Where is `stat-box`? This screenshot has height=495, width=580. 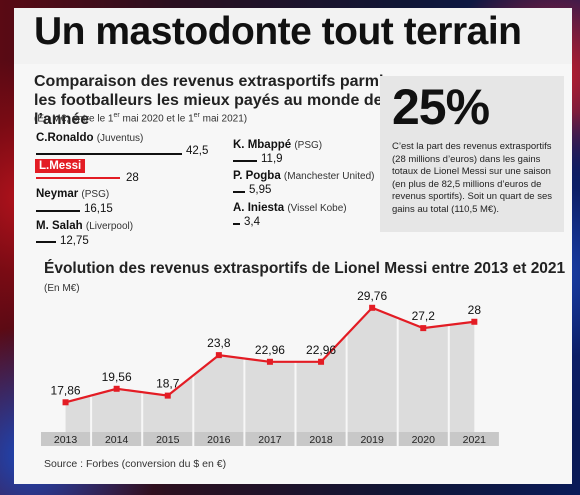 stat-box is located at coordinates (472, 154).